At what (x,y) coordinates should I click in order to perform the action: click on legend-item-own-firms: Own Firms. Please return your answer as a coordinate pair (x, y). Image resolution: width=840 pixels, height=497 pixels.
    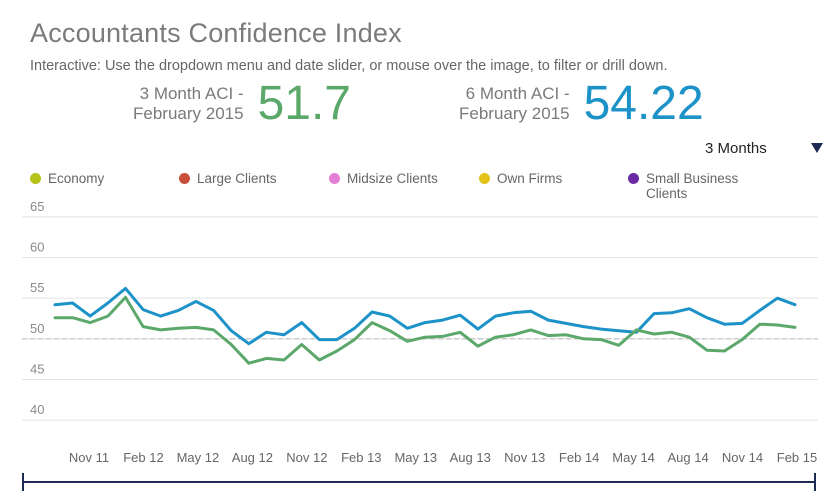
    Looking at the image, I should click on (548, 178).